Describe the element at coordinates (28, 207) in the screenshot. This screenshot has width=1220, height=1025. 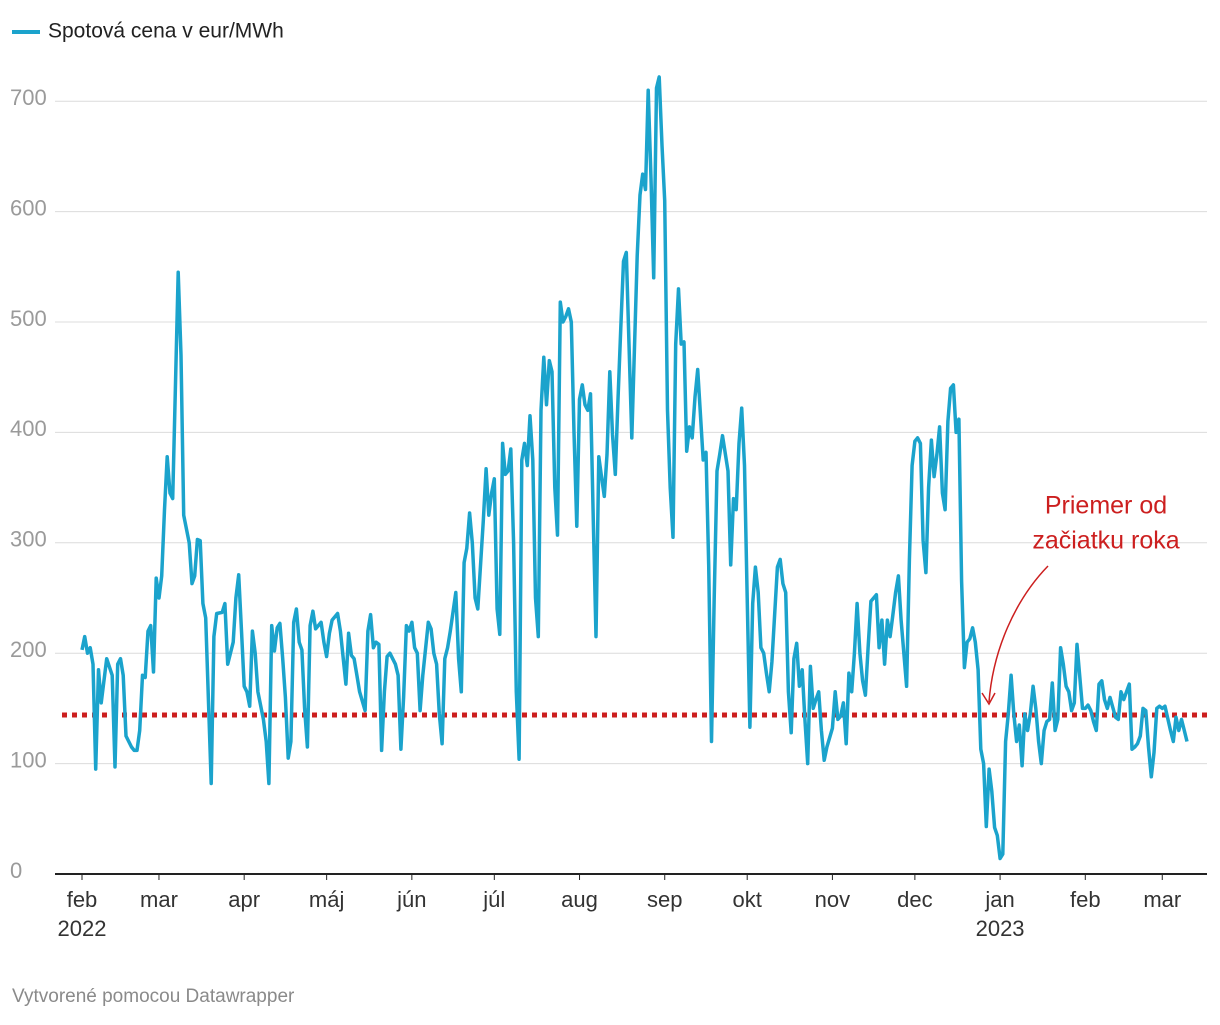
I see `y-tick-label: 600` at that location.